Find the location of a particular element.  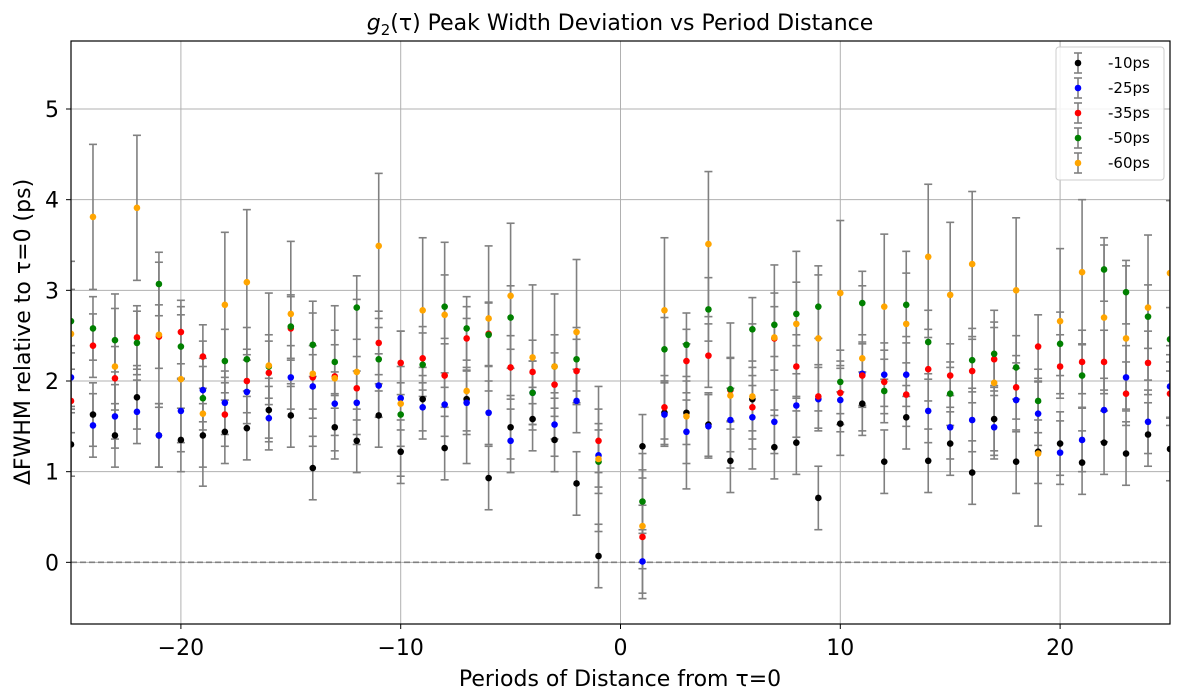

x-axis-ticks: −20 −10 0 10 20 is located at coordinates (616, 642).